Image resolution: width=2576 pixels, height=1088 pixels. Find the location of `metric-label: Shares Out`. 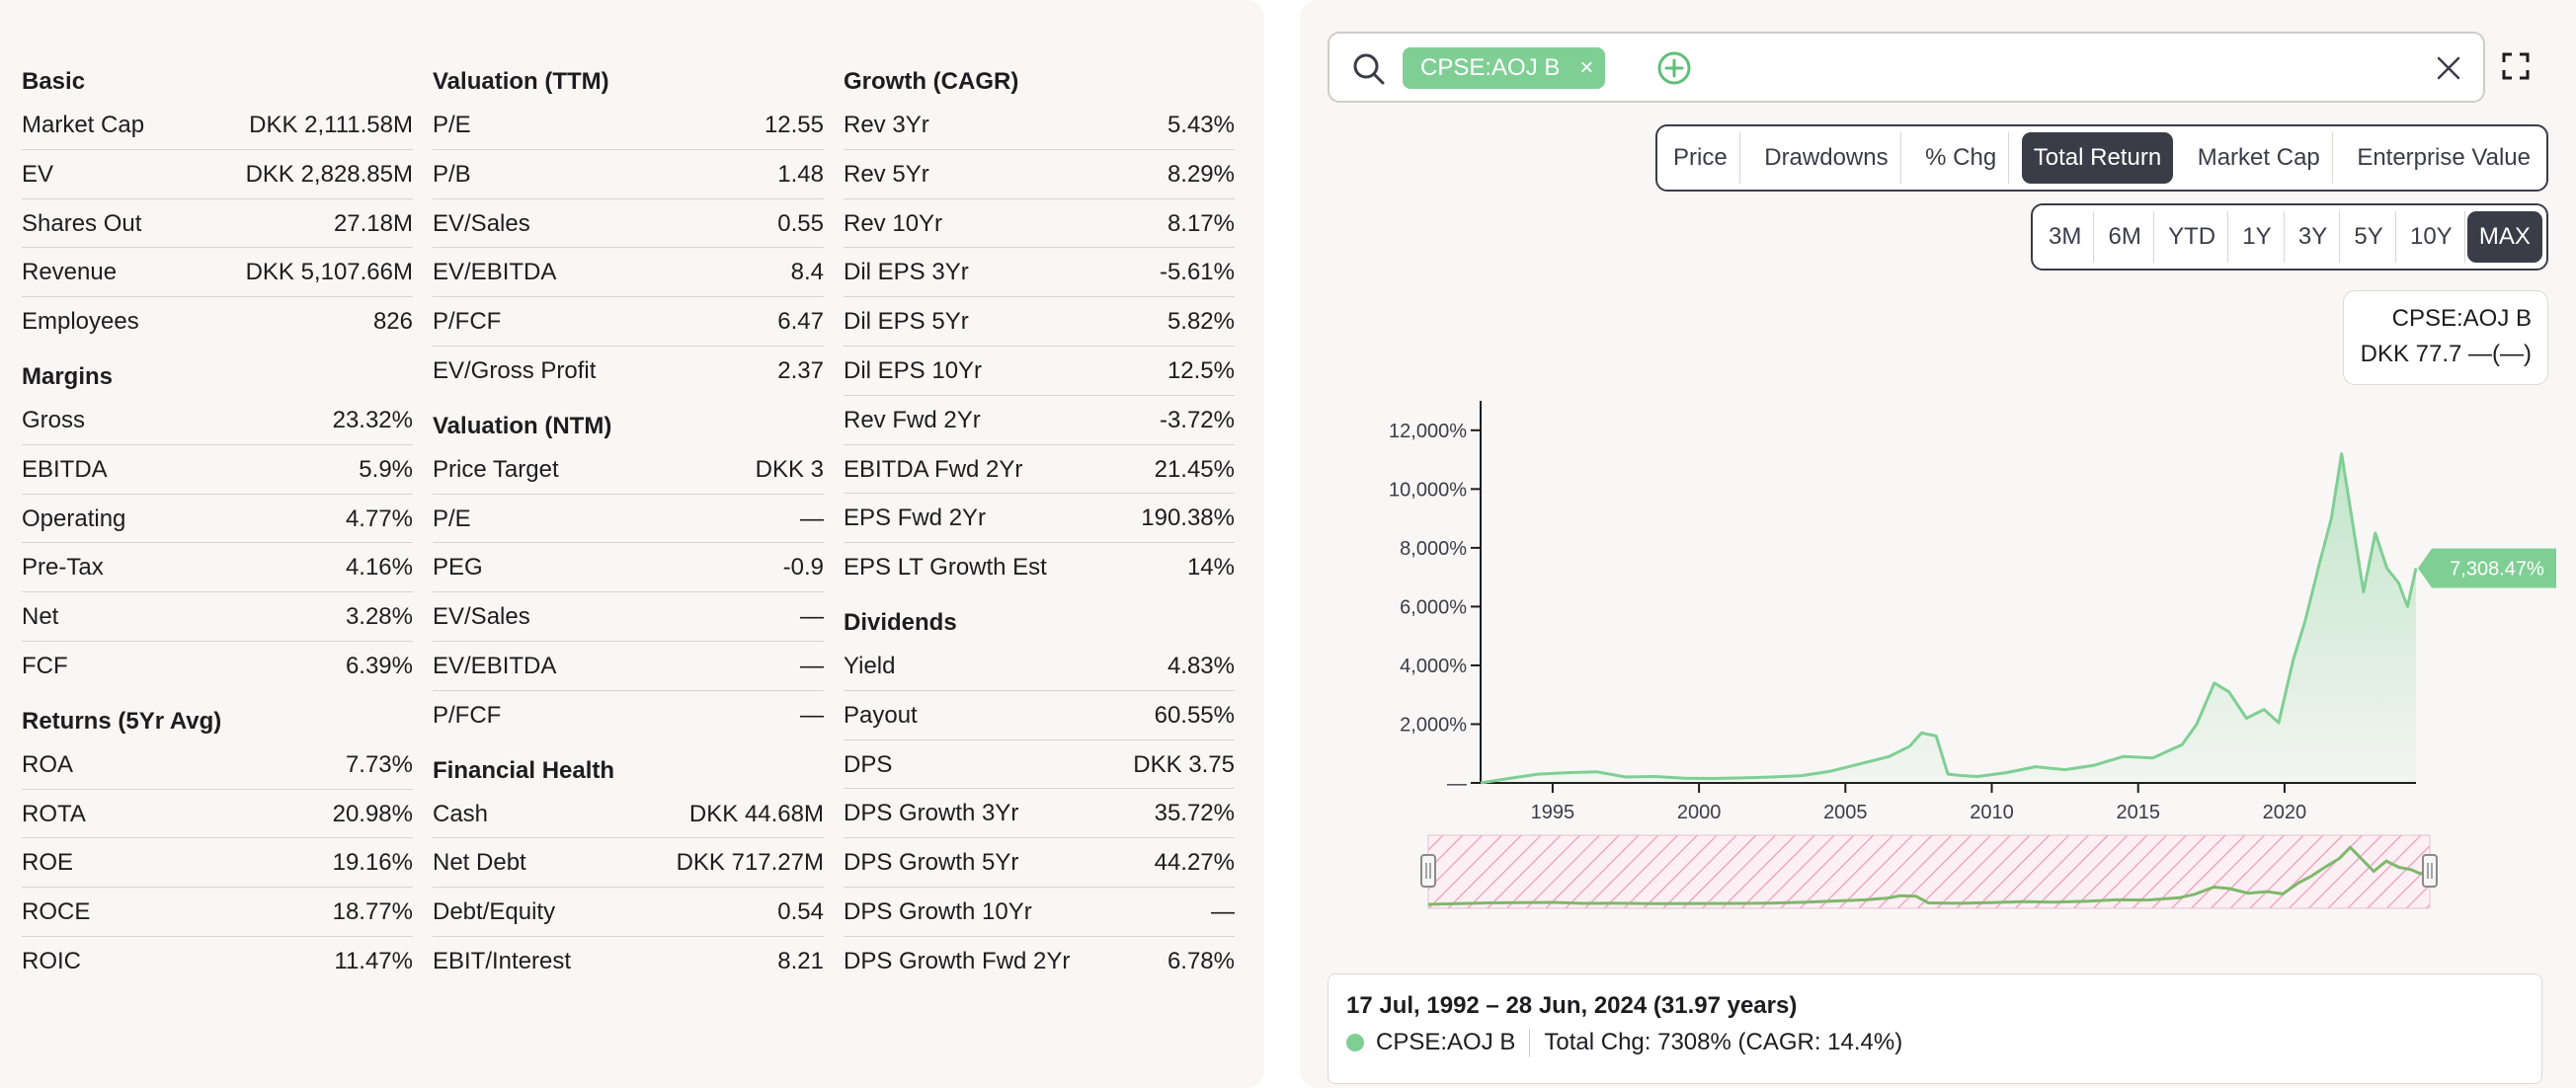

metric-label: Shares Out is located at coordinates (82, 223).